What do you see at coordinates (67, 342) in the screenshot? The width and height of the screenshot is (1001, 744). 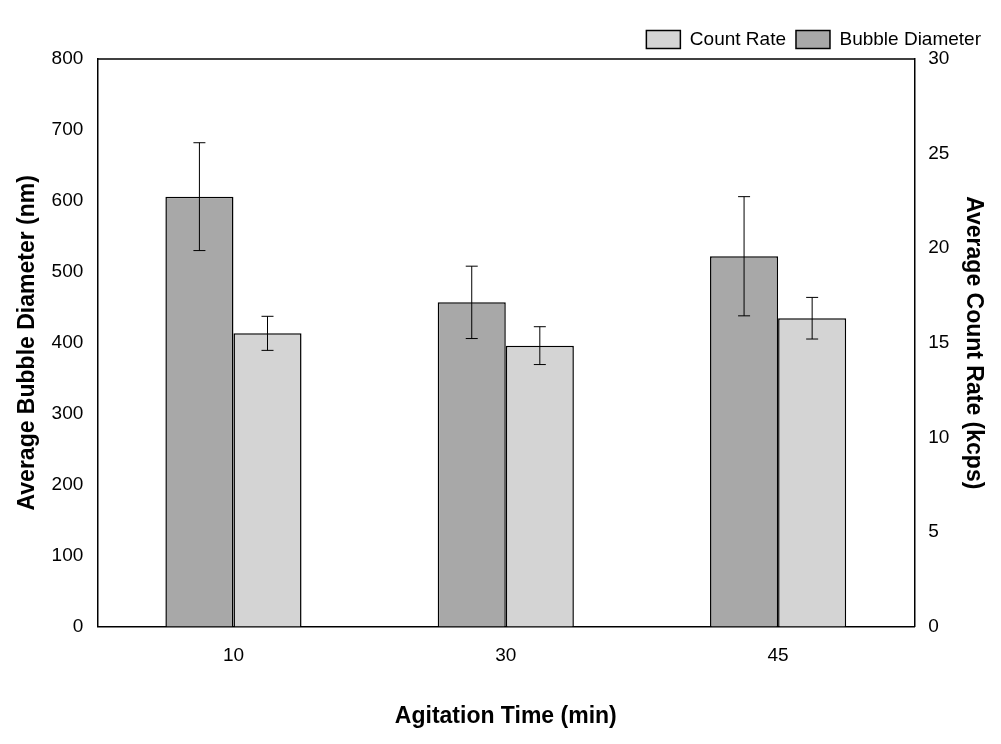 I see `y-tick-label: 400` at bounding box center [67, 342].